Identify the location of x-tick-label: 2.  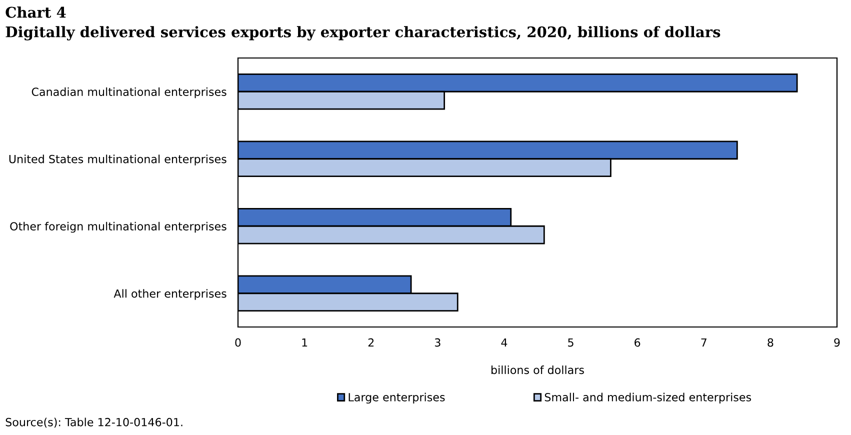
(371, 342).